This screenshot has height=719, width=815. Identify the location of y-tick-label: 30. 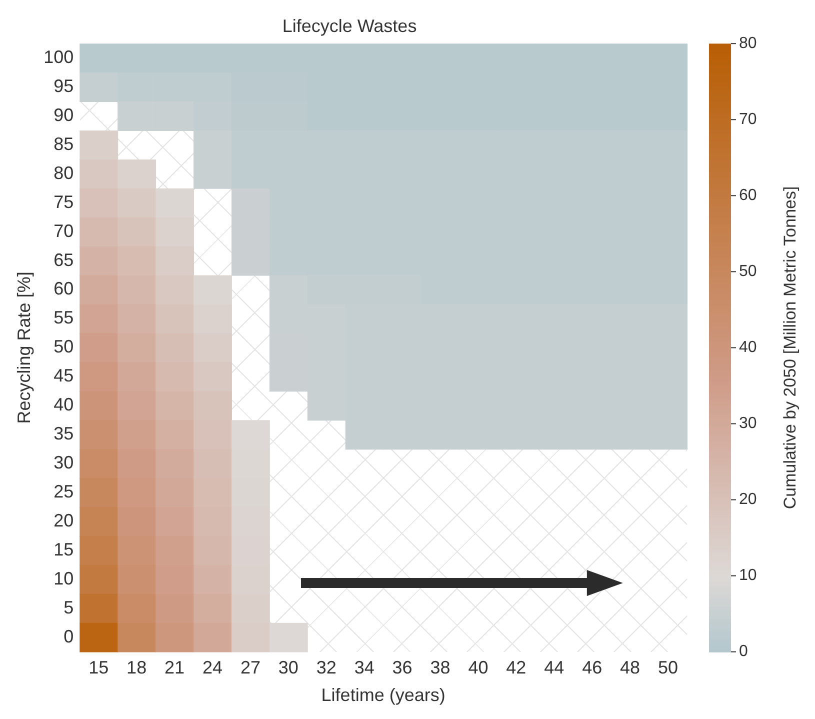
(64, 462).